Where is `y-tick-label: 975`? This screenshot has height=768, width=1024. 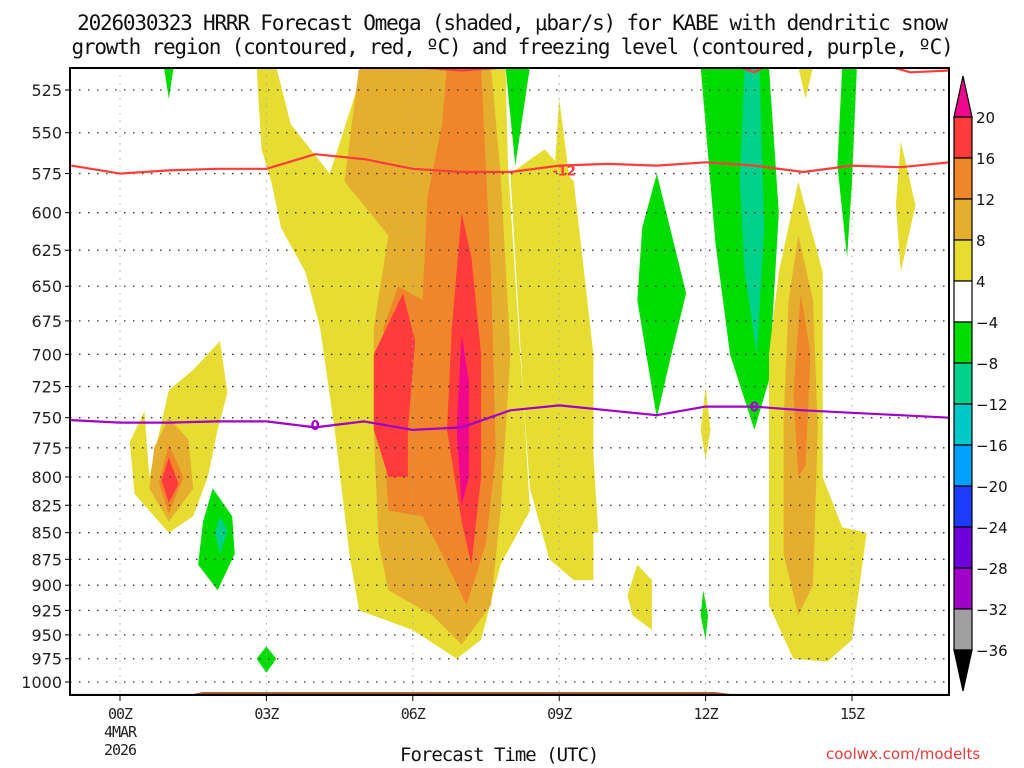
y-tick-label: 975 is located at coordinates (46, 659).